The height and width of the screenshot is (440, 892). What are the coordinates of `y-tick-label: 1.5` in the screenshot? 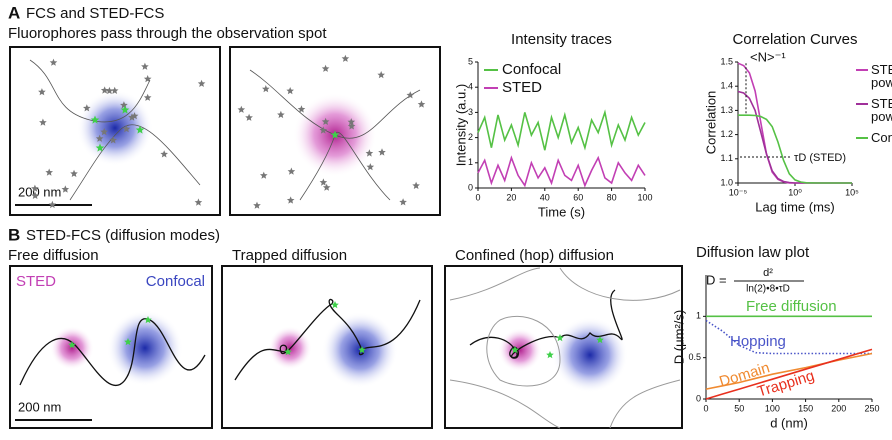 It's located at (726, 61).